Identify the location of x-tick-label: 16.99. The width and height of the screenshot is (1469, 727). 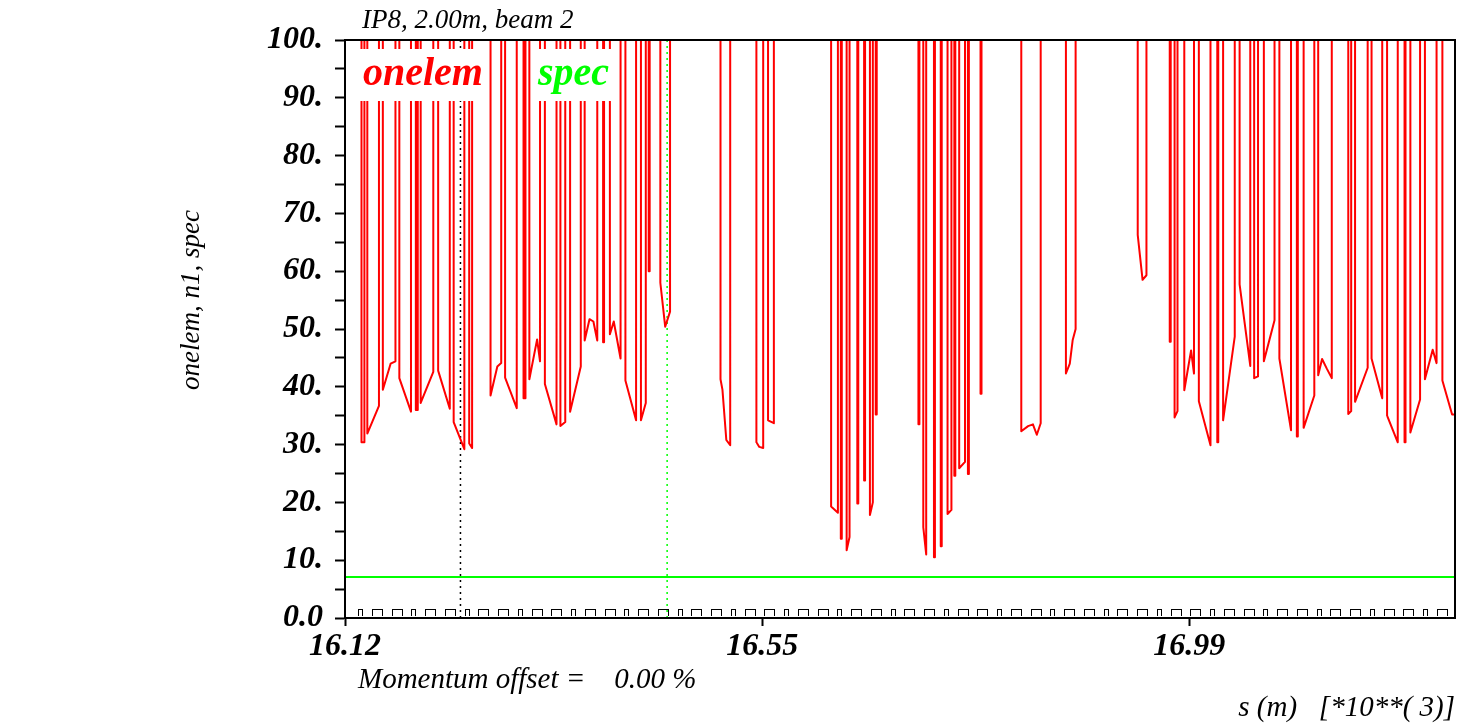
(1189, 644).